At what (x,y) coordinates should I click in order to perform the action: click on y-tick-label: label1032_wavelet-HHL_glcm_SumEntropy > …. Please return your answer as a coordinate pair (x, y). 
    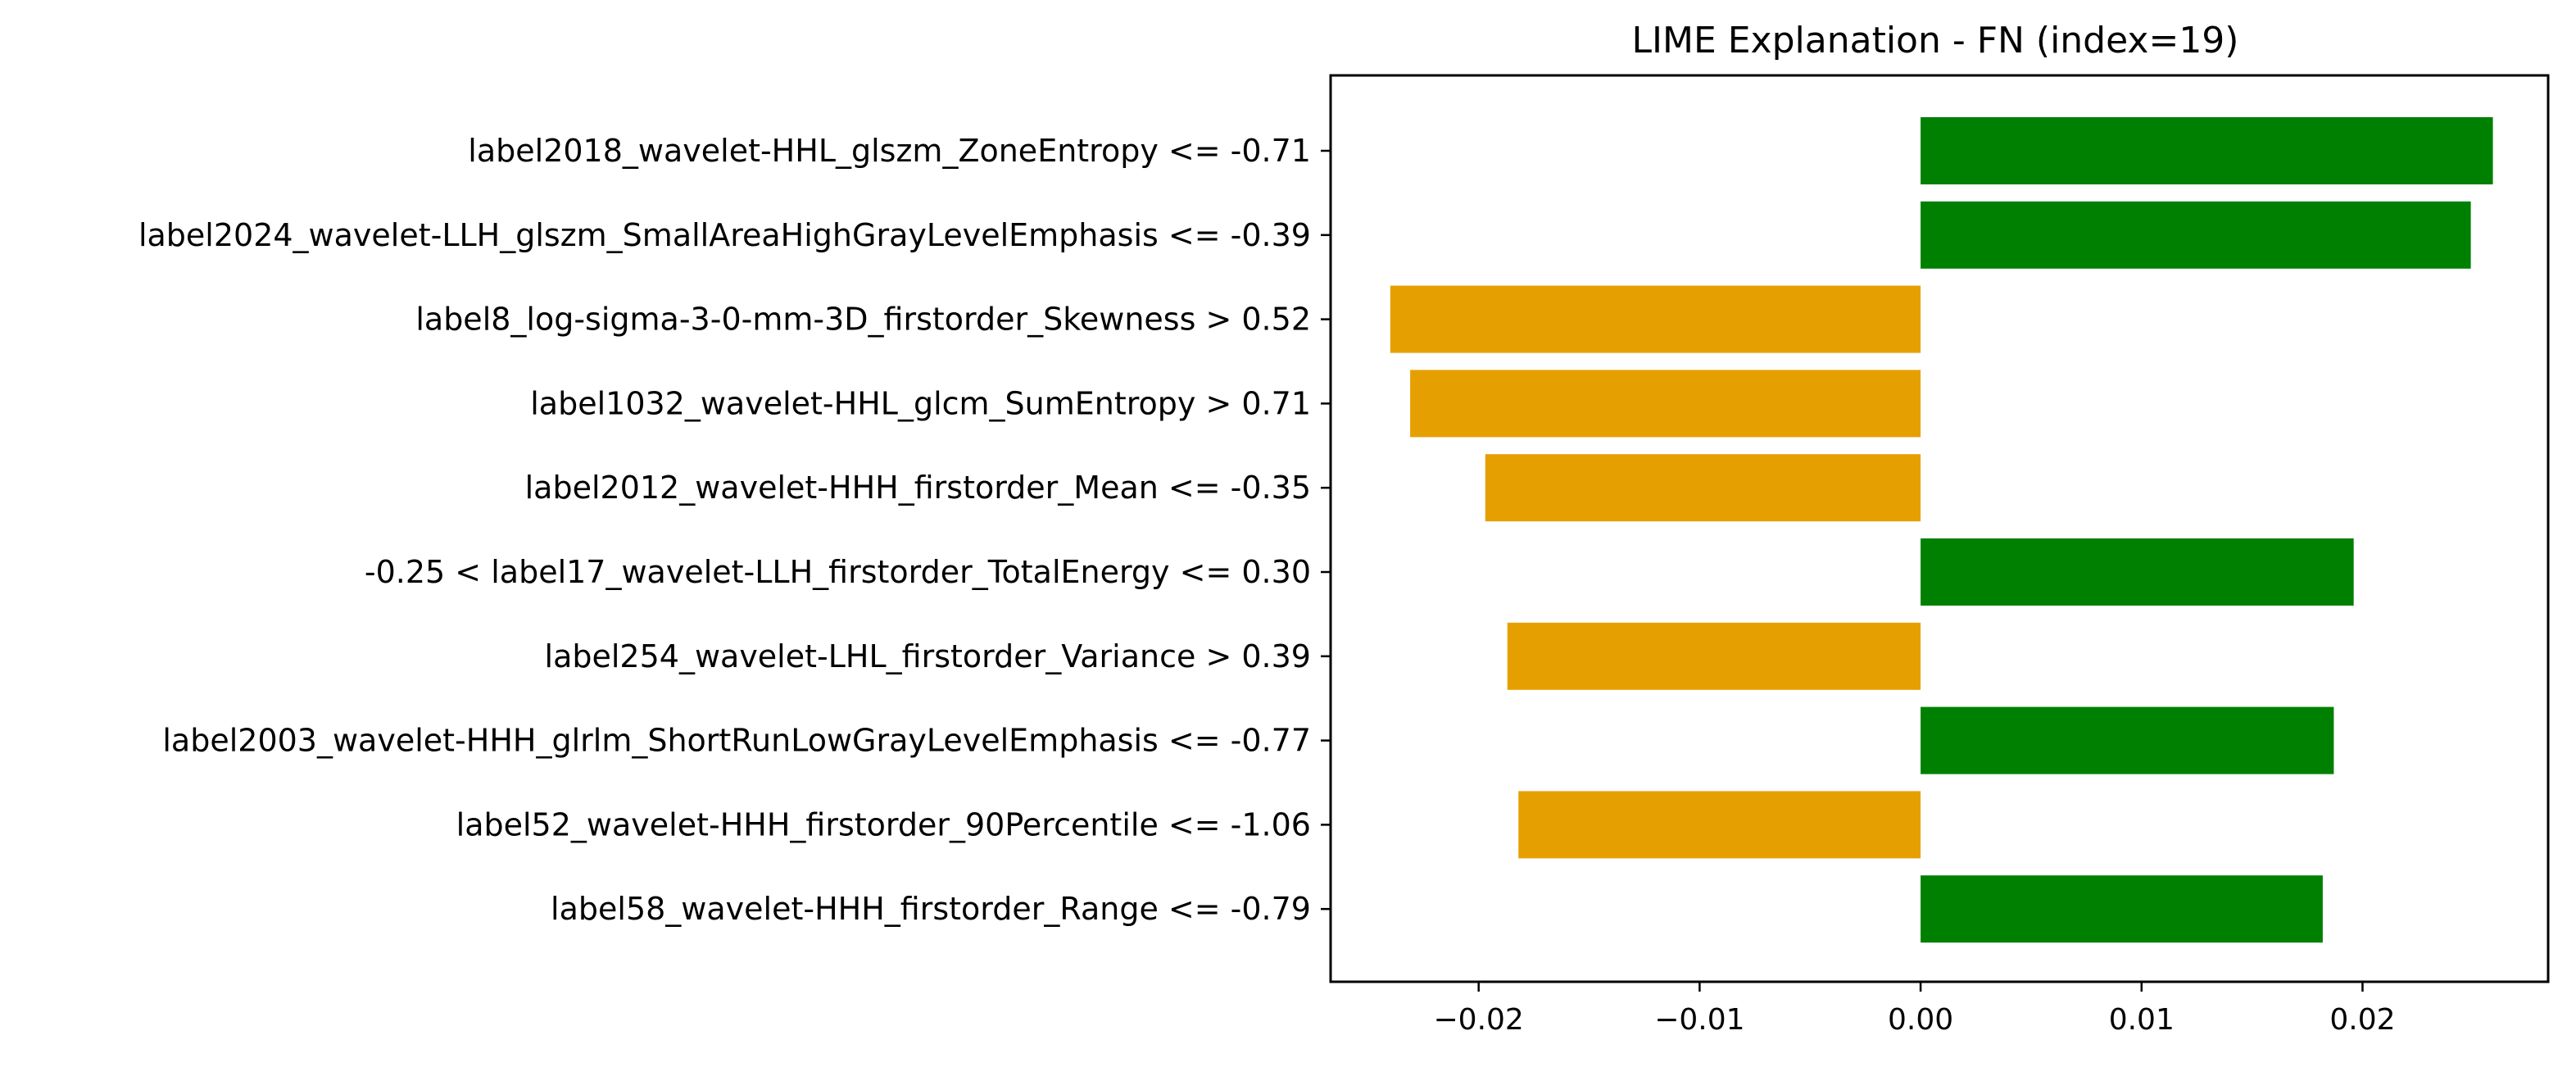
    Looking at the image, I should click on (920, 403).